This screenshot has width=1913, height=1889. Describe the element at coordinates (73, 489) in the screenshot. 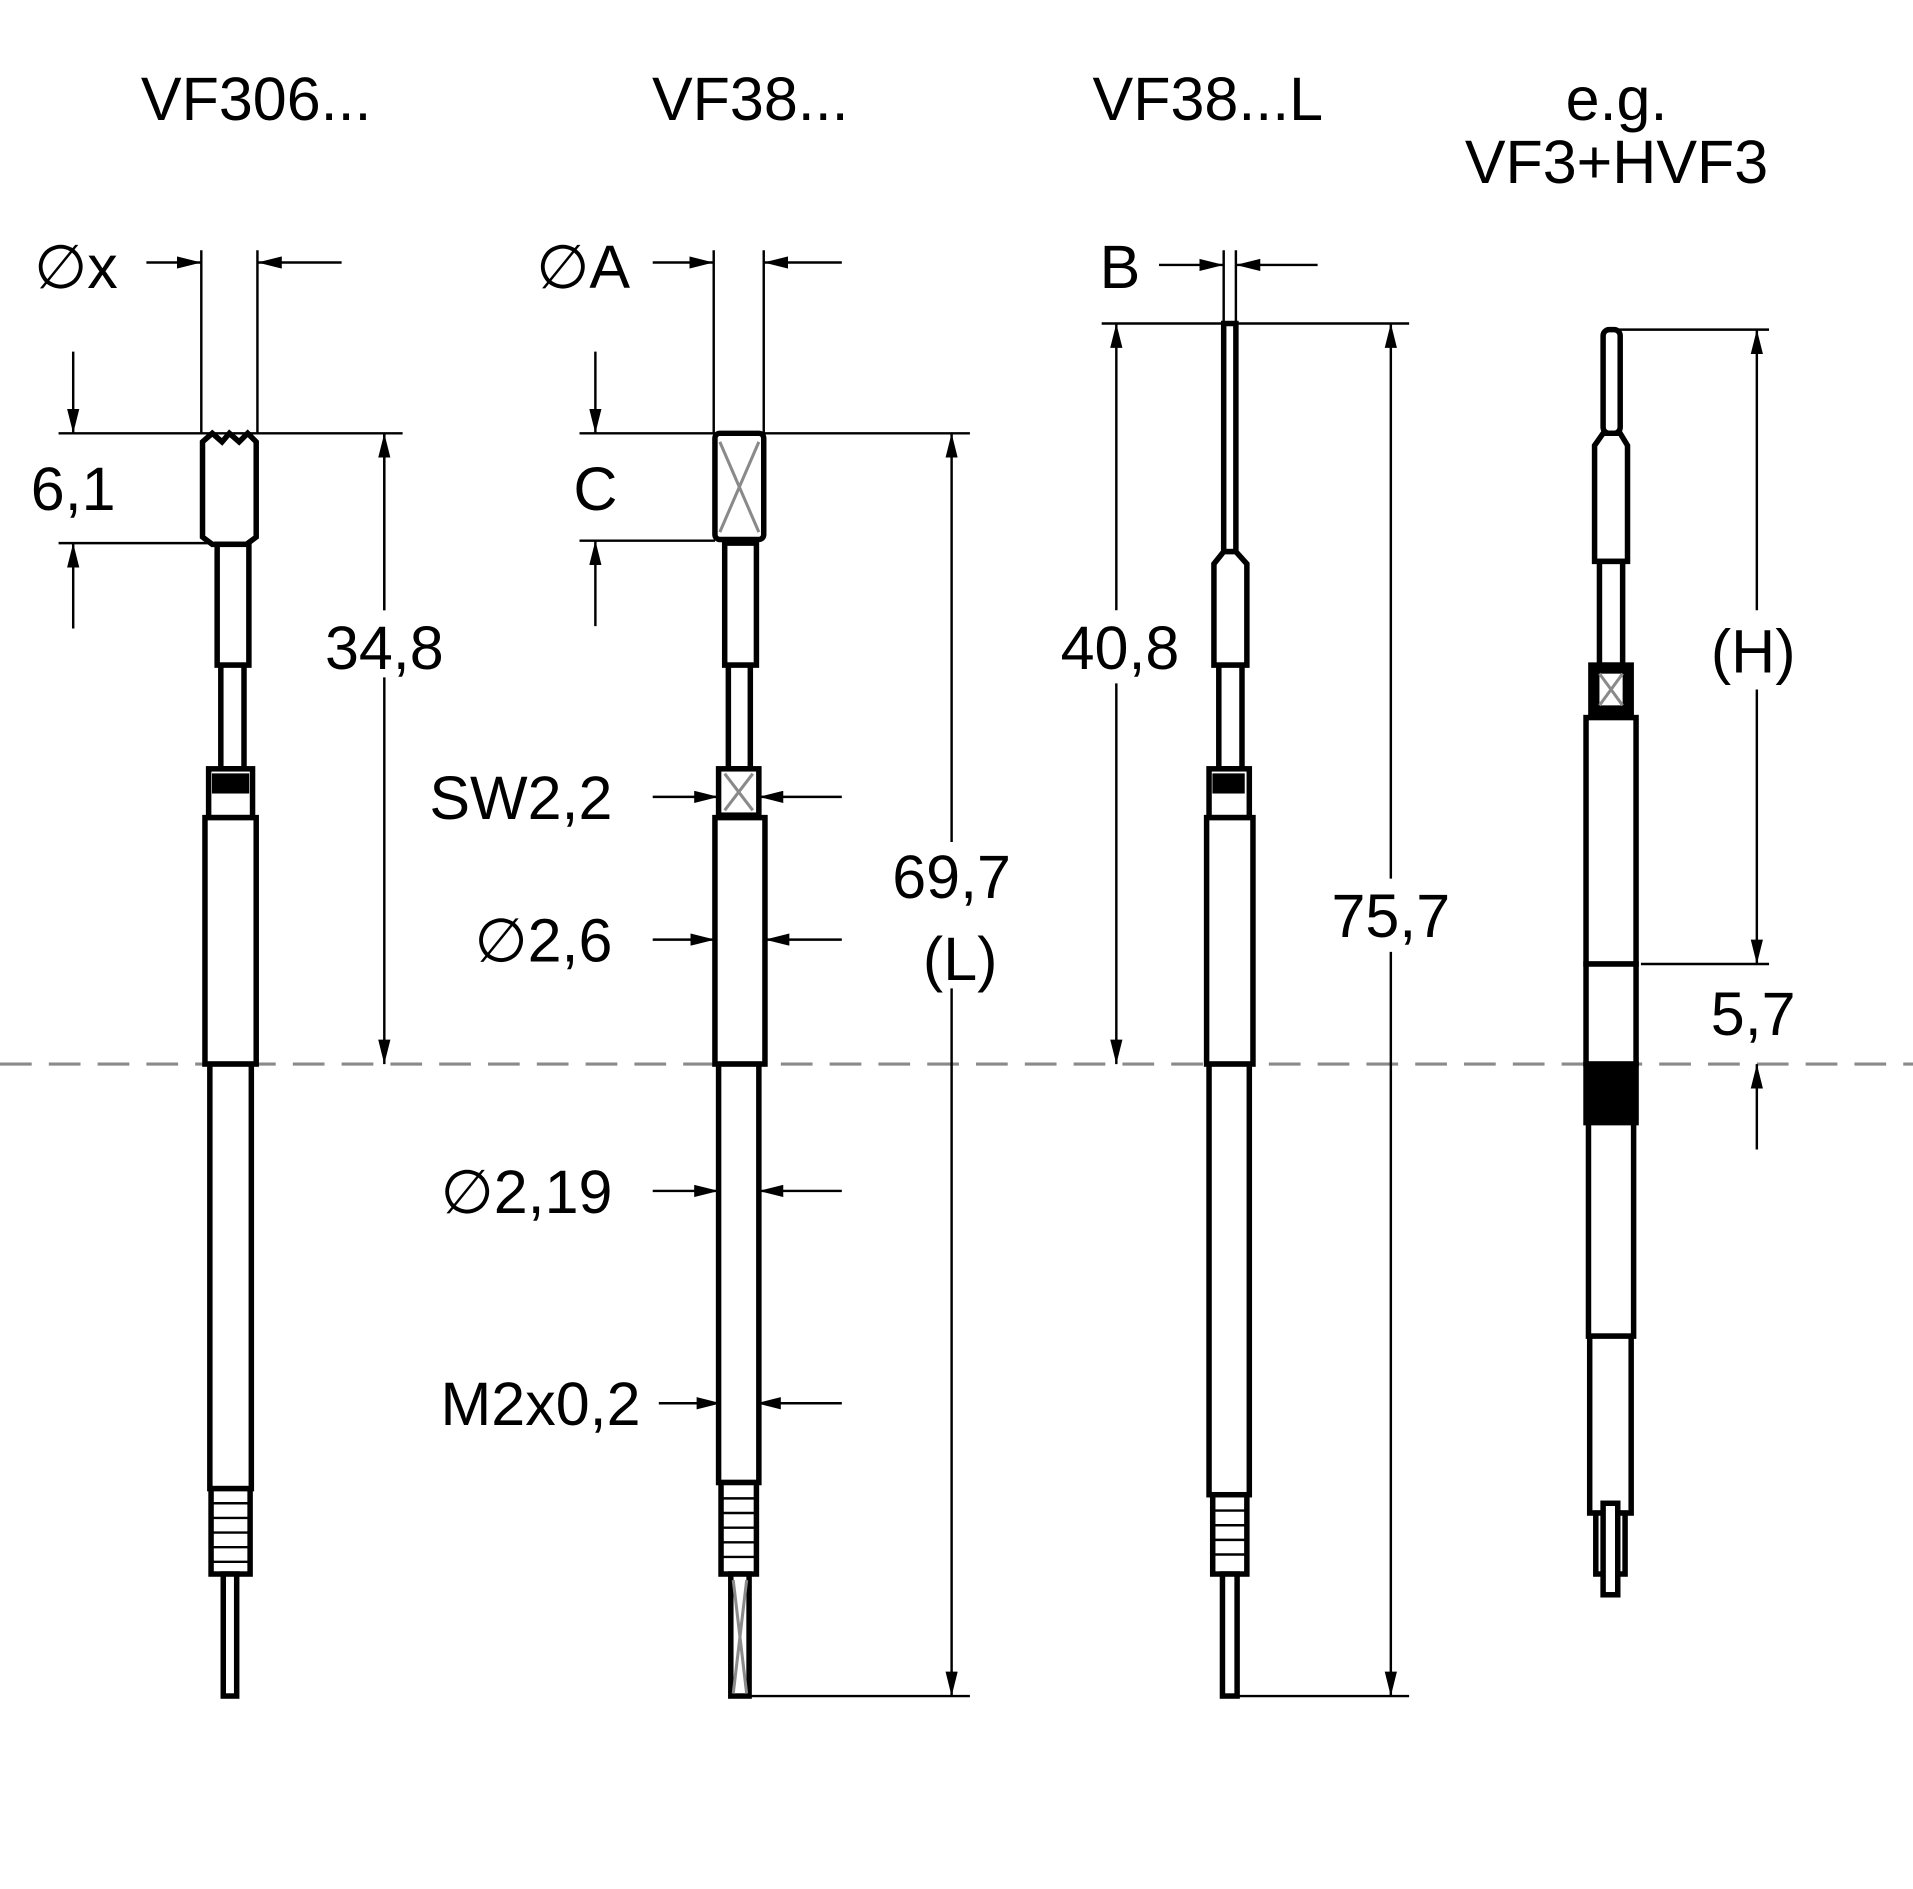

I see `svg-text: 6,1` at that location.